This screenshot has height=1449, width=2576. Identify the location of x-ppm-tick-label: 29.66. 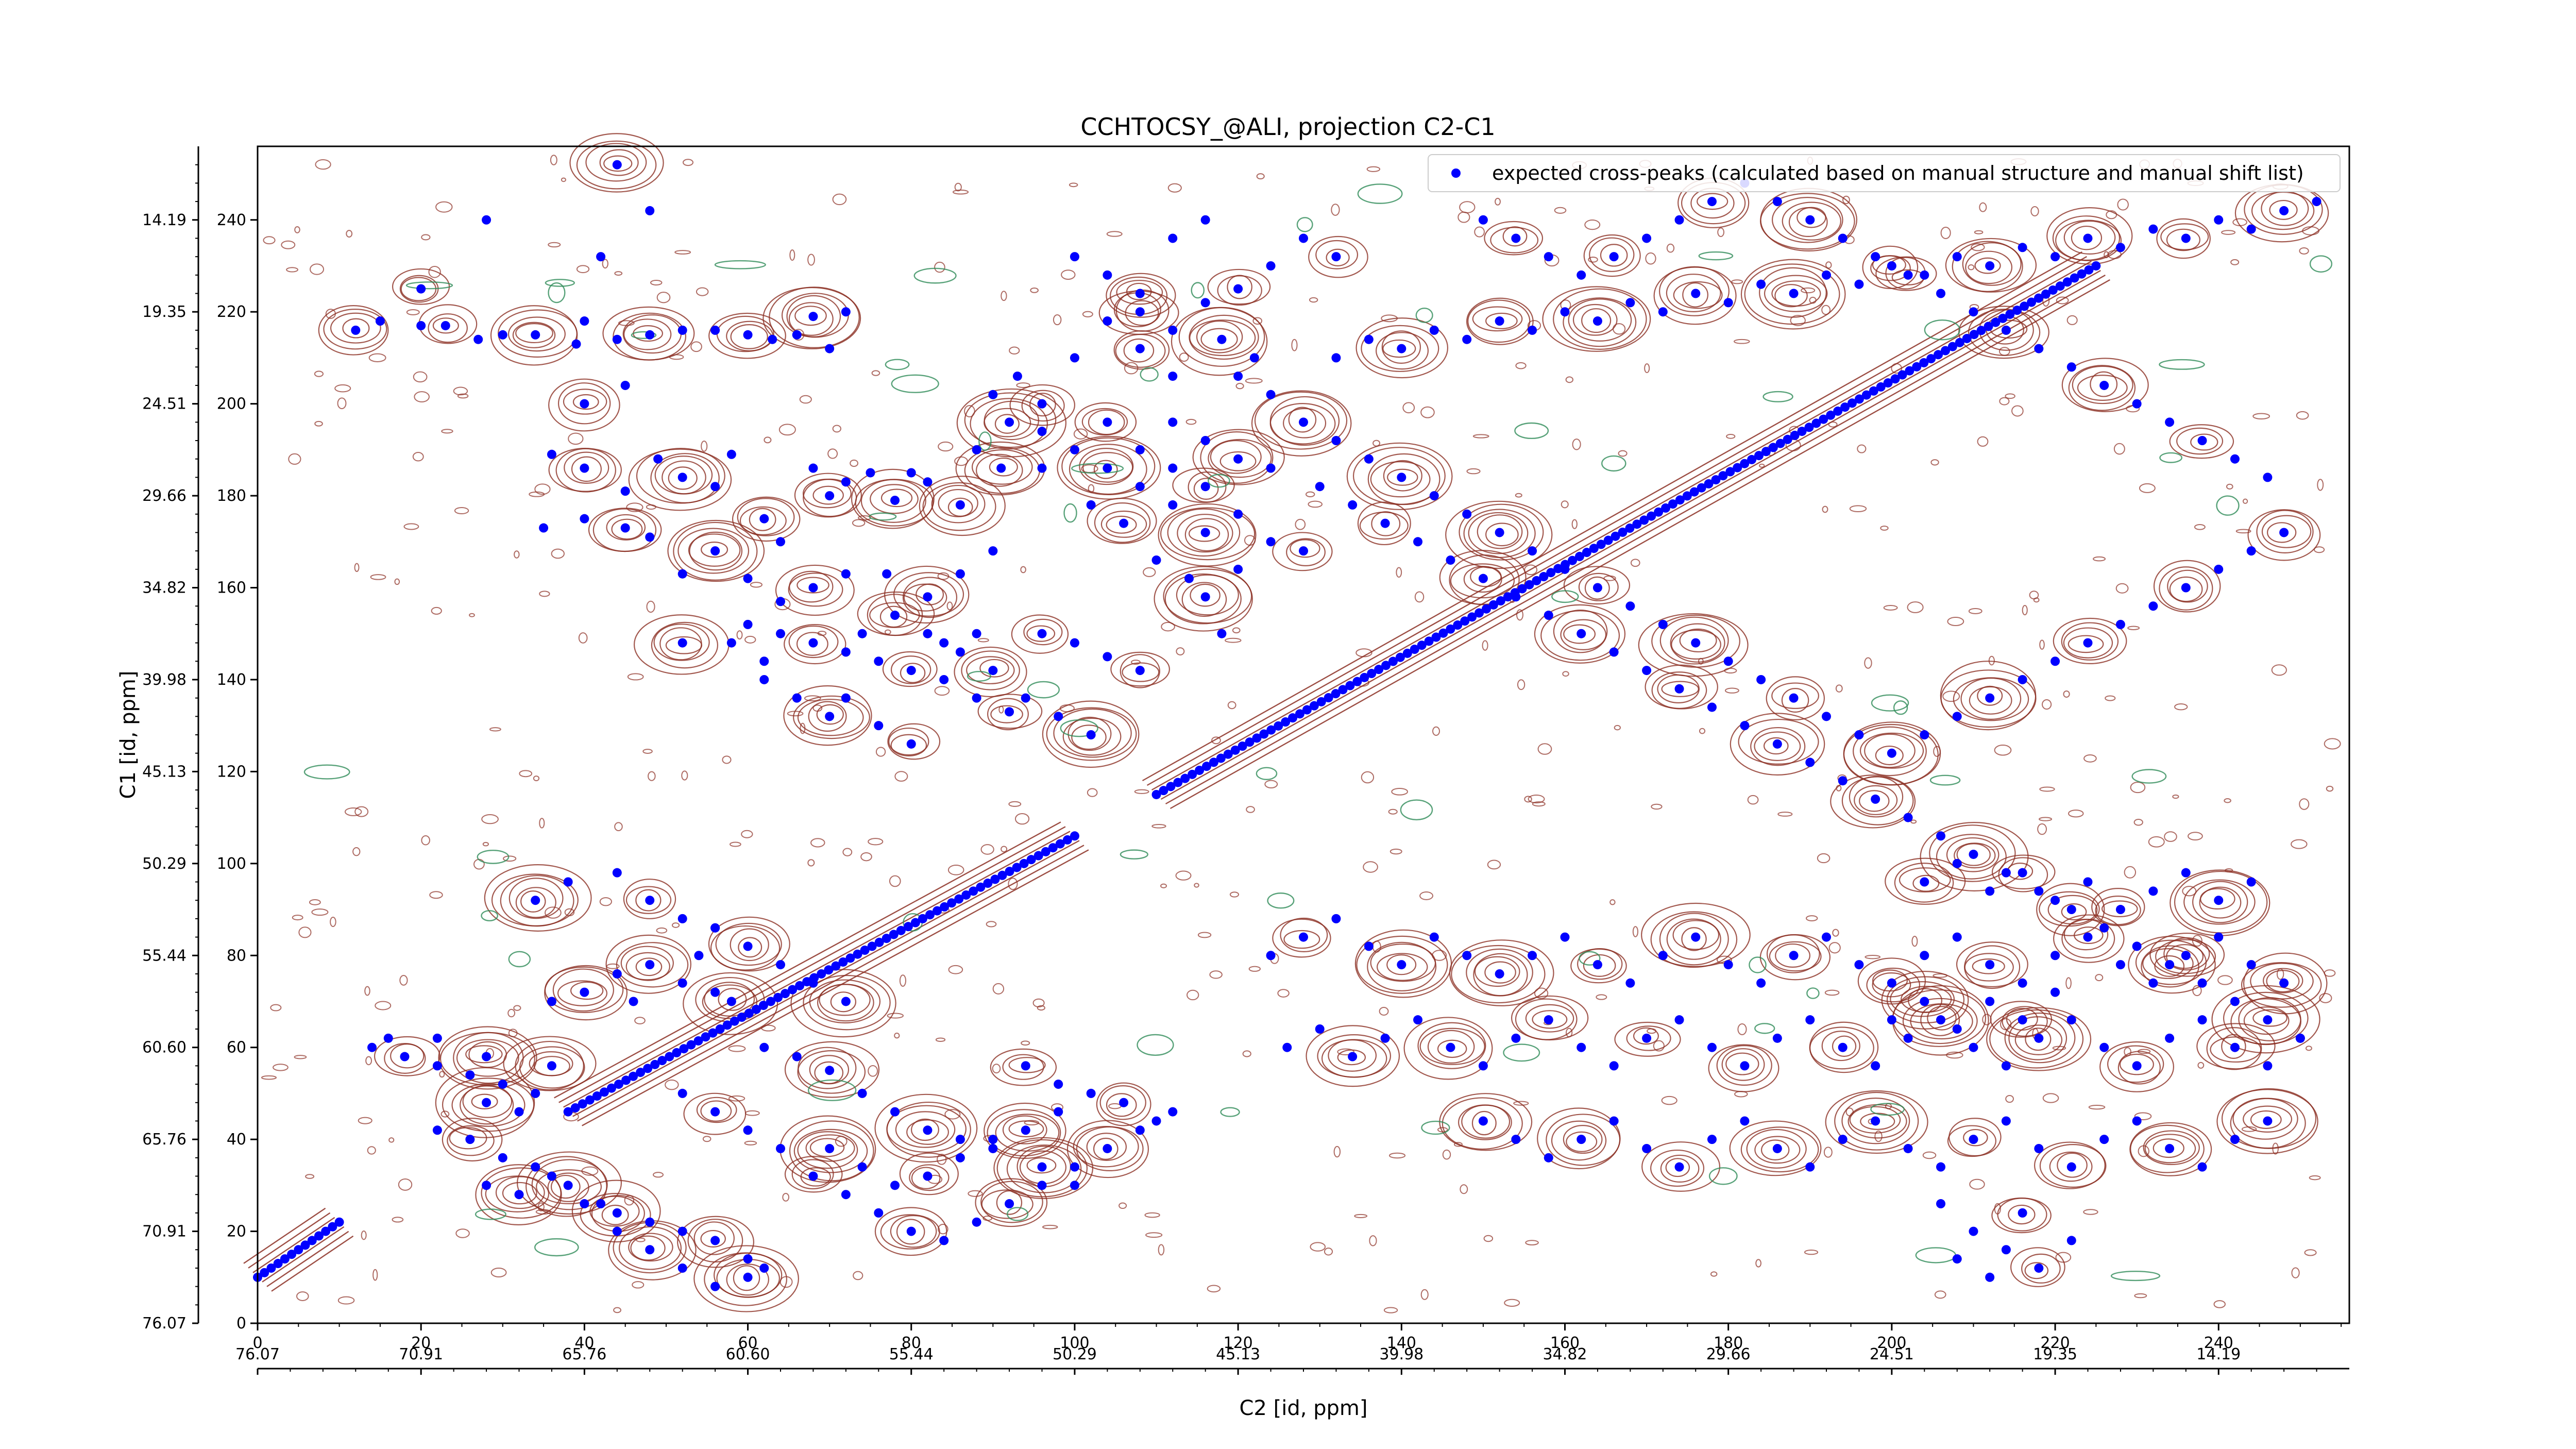
(1728, 1354).